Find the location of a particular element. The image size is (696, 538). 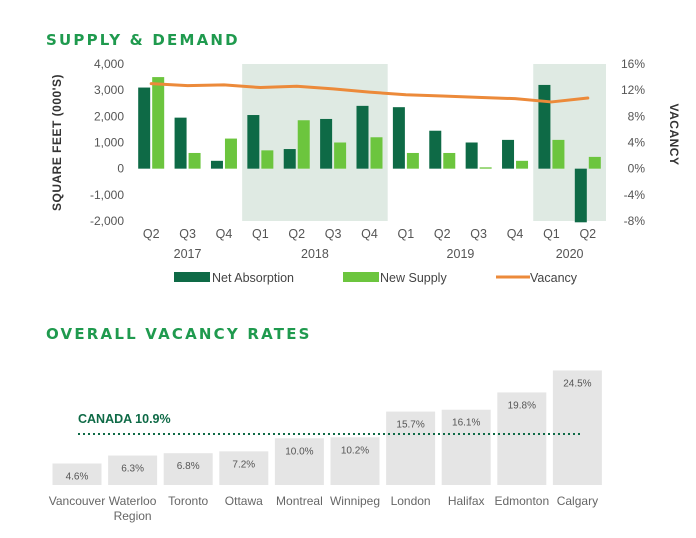

vacancy-rate-value-label: 4.6% is located at coordinates (77, 476).